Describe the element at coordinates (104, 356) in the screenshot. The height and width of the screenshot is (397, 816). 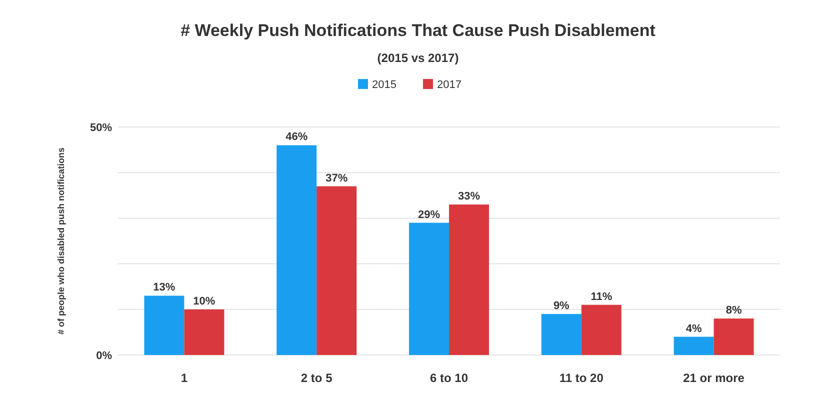
I see `y-tick-label: 0%` at that location.